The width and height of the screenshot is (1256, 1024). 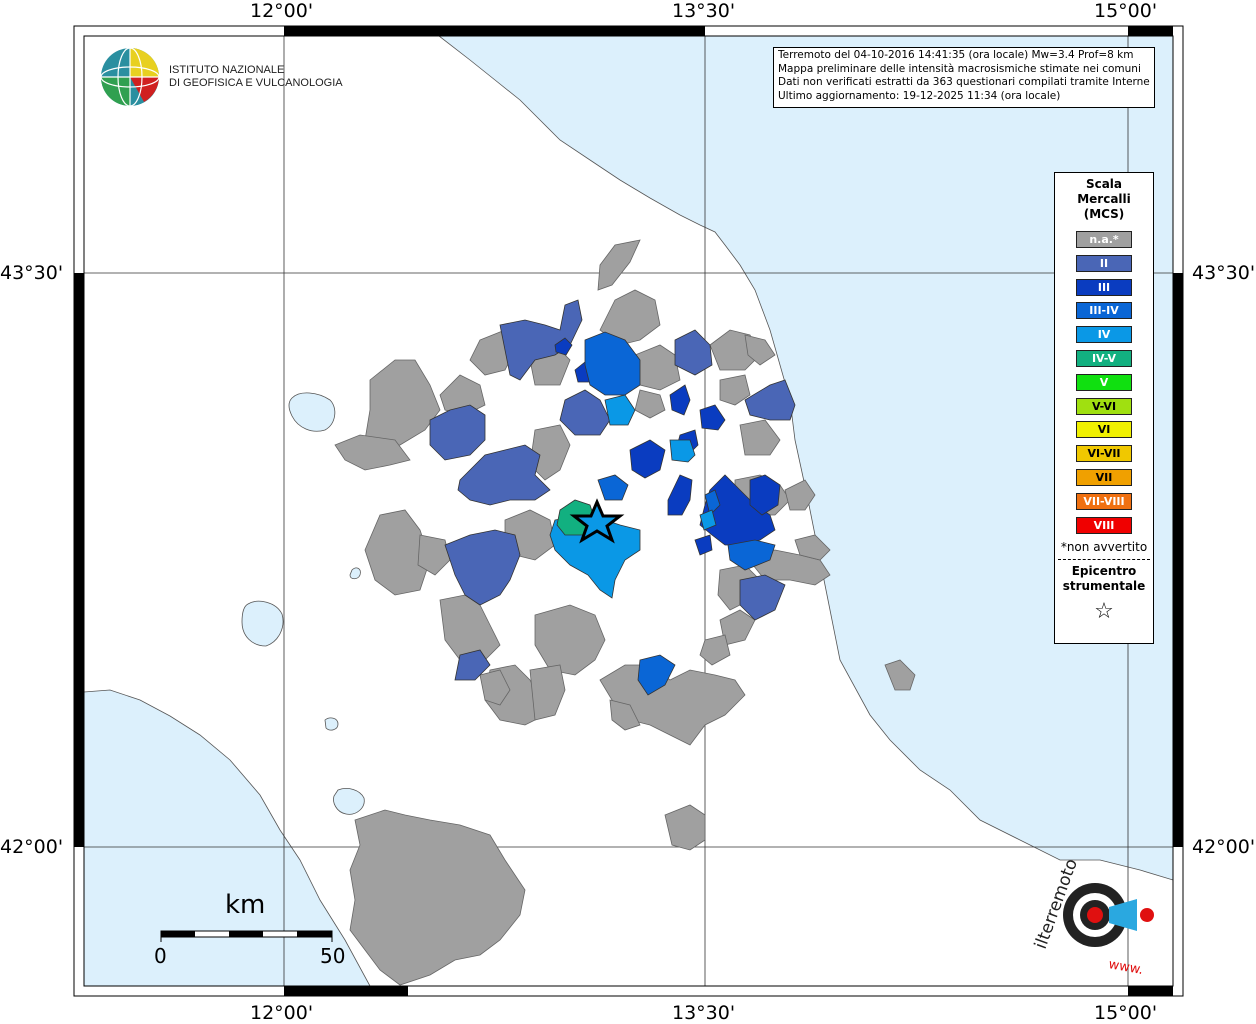 I want to click on hsit-text-www: www., so click(x=1125, y=967).